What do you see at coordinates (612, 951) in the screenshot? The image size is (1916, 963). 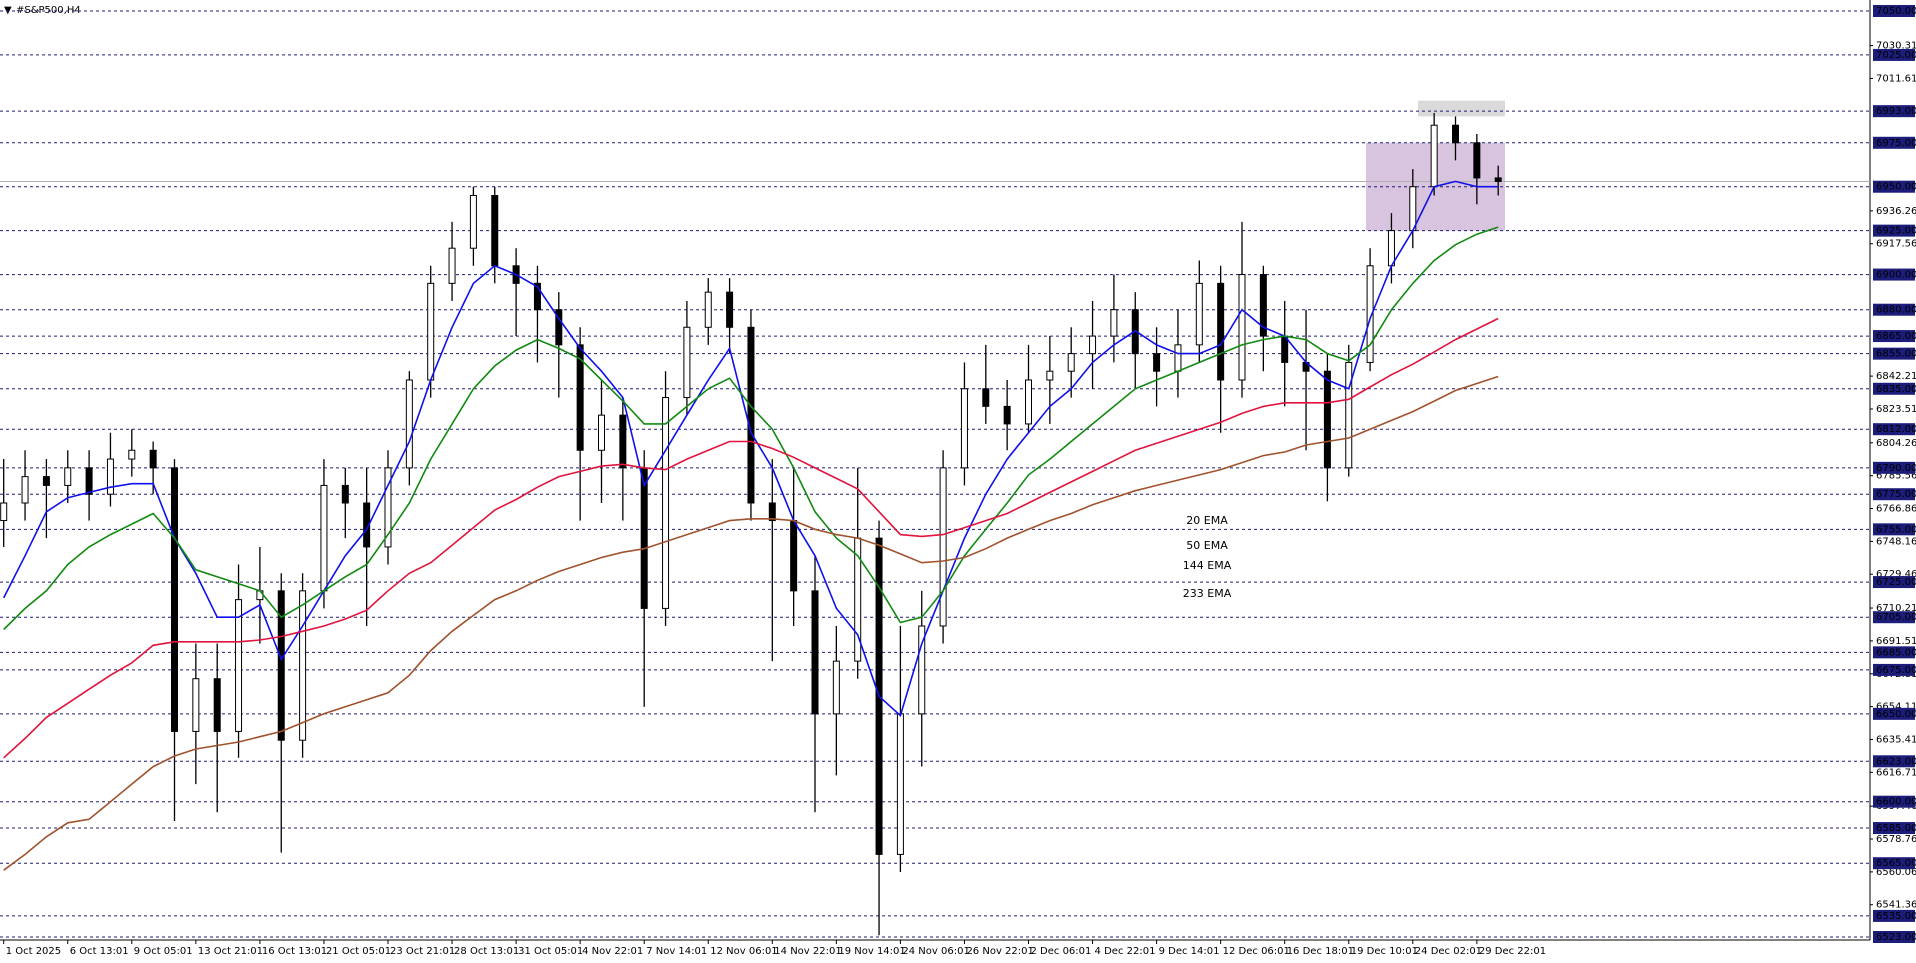 I see `x-tick-label: 4 Nov 22:01` at bounding box center [612, 951].